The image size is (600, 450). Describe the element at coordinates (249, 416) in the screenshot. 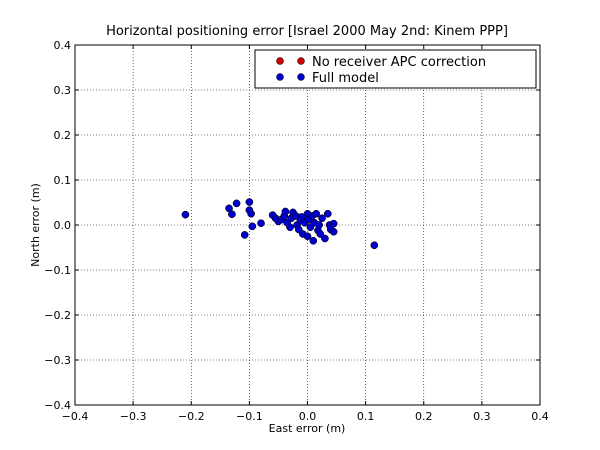

I see `x-tick-label: −0.1` at that location.